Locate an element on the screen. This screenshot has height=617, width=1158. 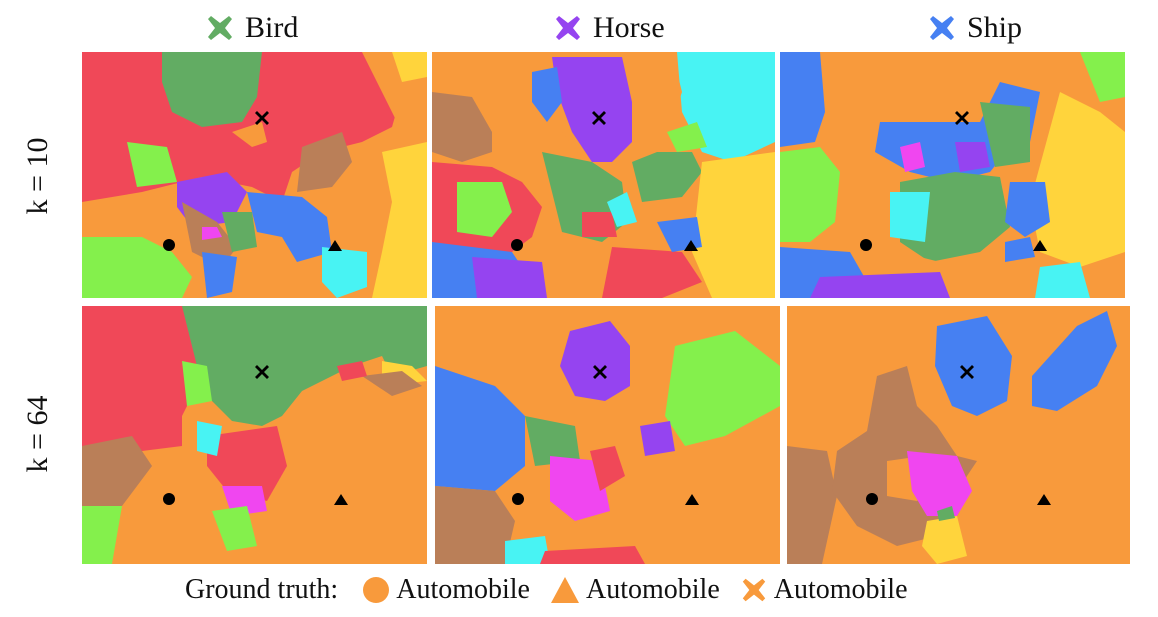
column-header-bird: Bird is located at coordinates (251, 28).